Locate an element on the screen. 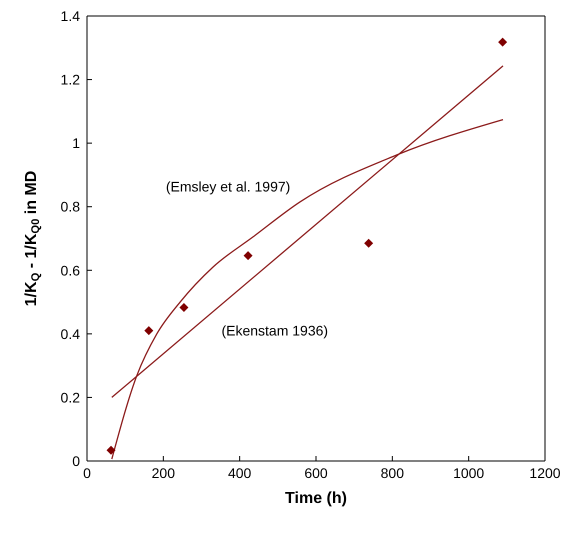 The width and height of the screenshot is (568, 539). x-tick-label: 800 is located at coordinates (392, 472).